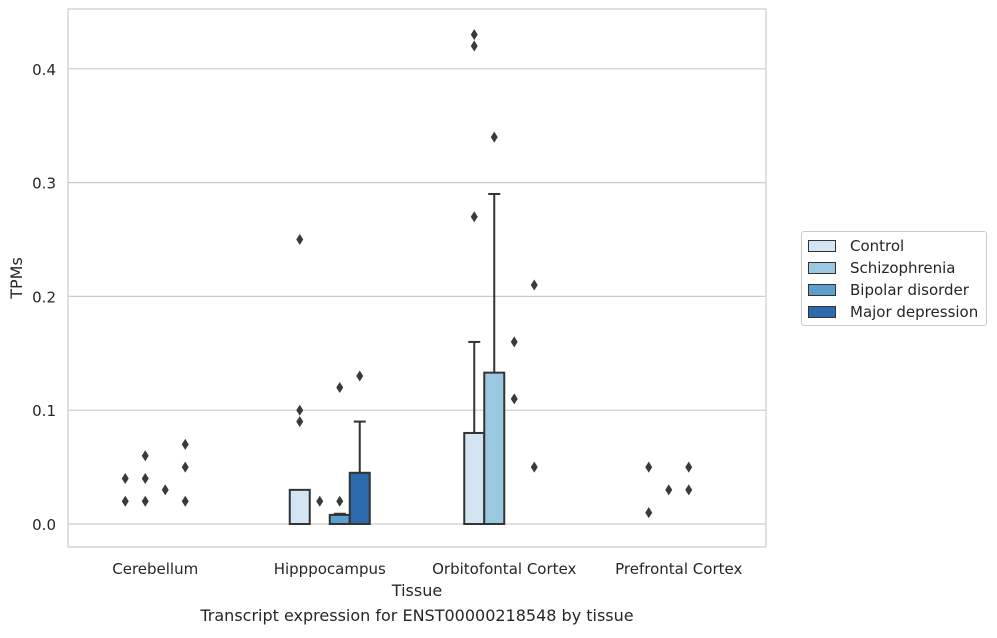 The height and width of the screenshot is (638, 997). What do you see at coordinates (877, 246) in the screenshot?
I see `legend-label-control: Control` at bounding box center [877, 246].